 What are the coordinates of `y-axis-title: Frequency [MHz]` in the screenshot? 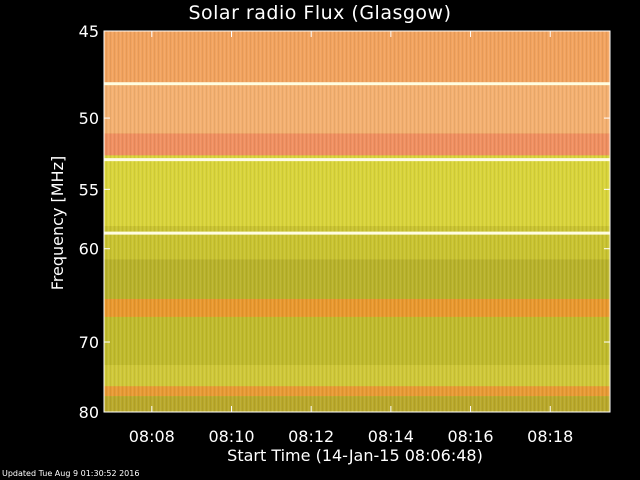 It's located at (57, 223).